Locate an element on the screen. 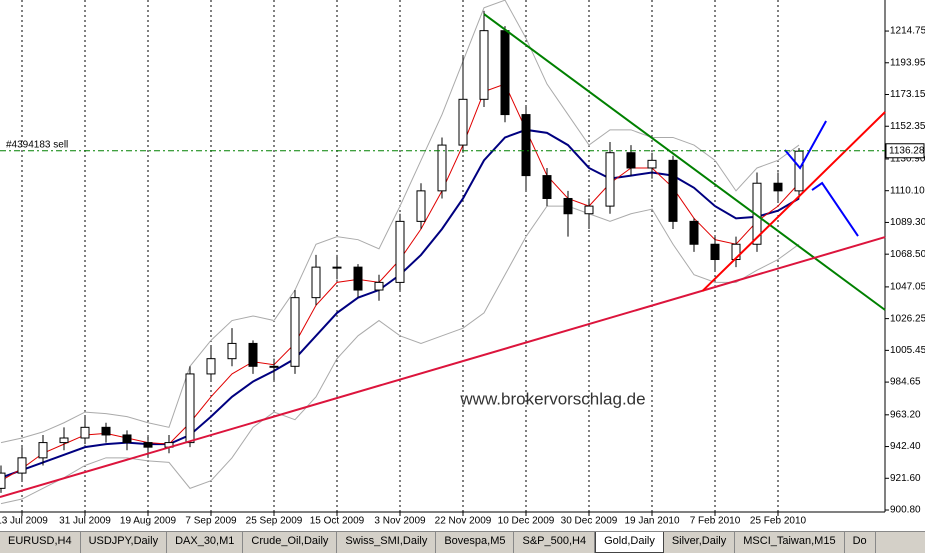 The width and height of the screenshot is (925, 553). y-tick-label: 1152.35 is located at coordinates (907, 126).